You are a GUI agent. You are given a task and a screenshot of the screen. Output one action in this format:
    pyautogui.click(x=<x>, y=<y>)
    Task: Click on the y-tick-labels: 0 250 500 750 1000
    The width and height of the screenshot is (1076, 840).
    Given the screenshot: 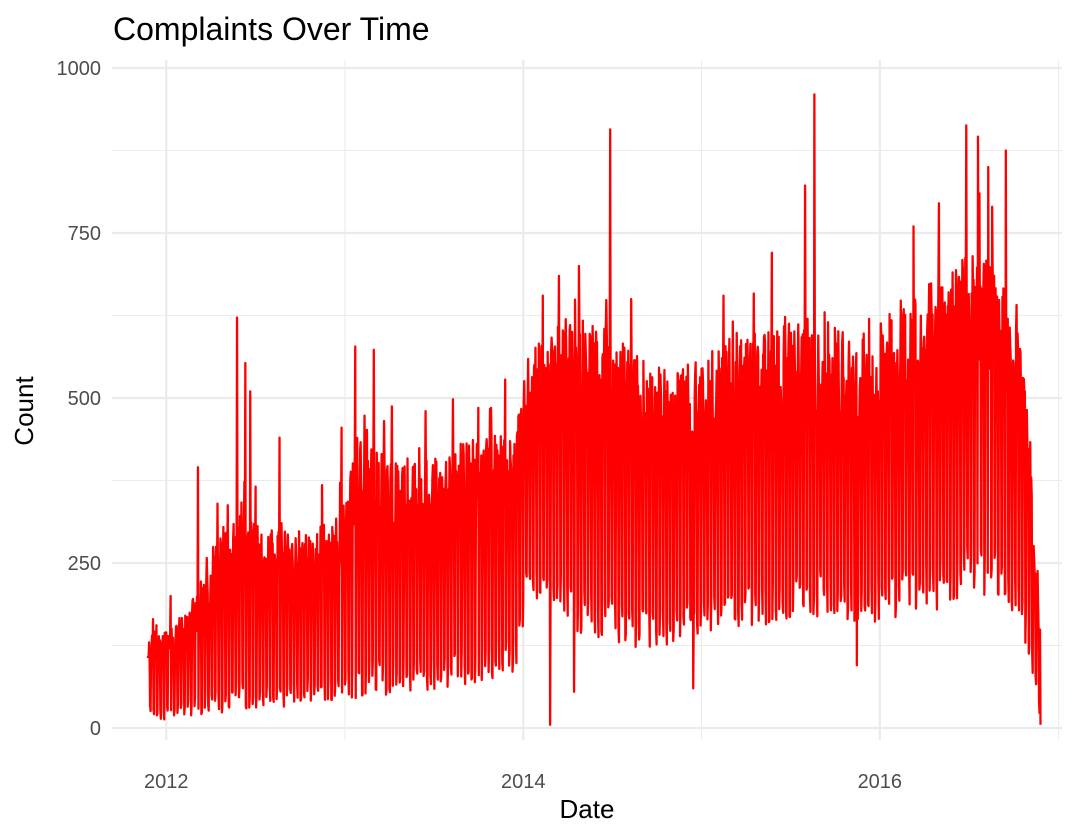 What is the action you would take?
    pyautogui.click(x=79, y=399)
    